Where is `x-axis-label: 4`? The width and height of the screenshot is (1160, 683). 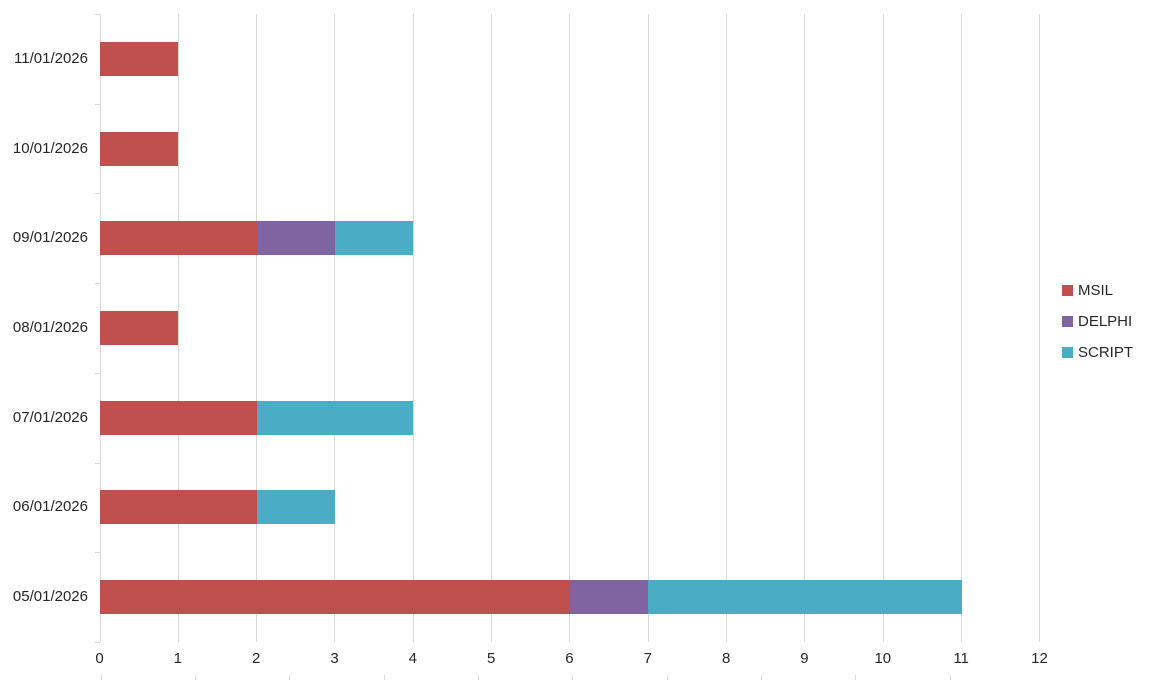 x-axis-label: 4 is located at coordinates (412, 658).